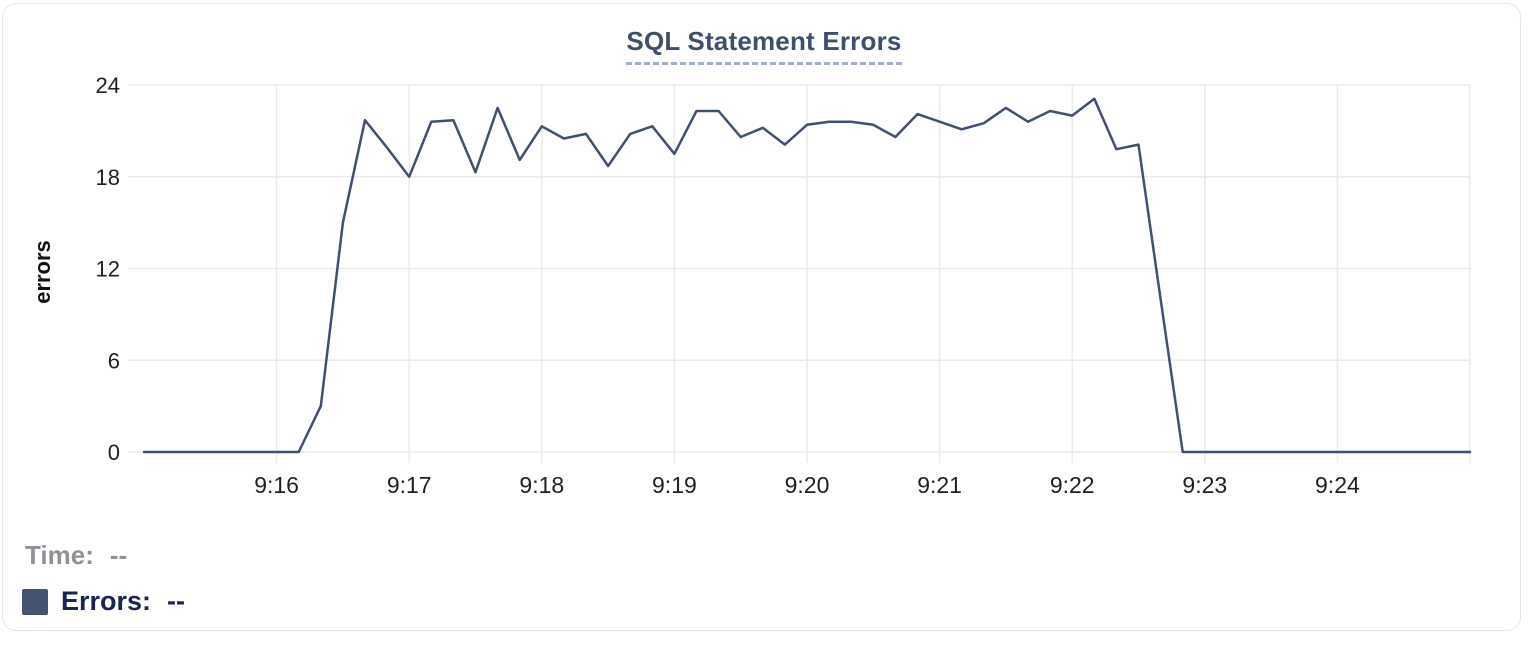  What do you see at coordinates (114, 452) in the screenshot?
I see `y-tick-label: 0` at bounding box center [114, 452].